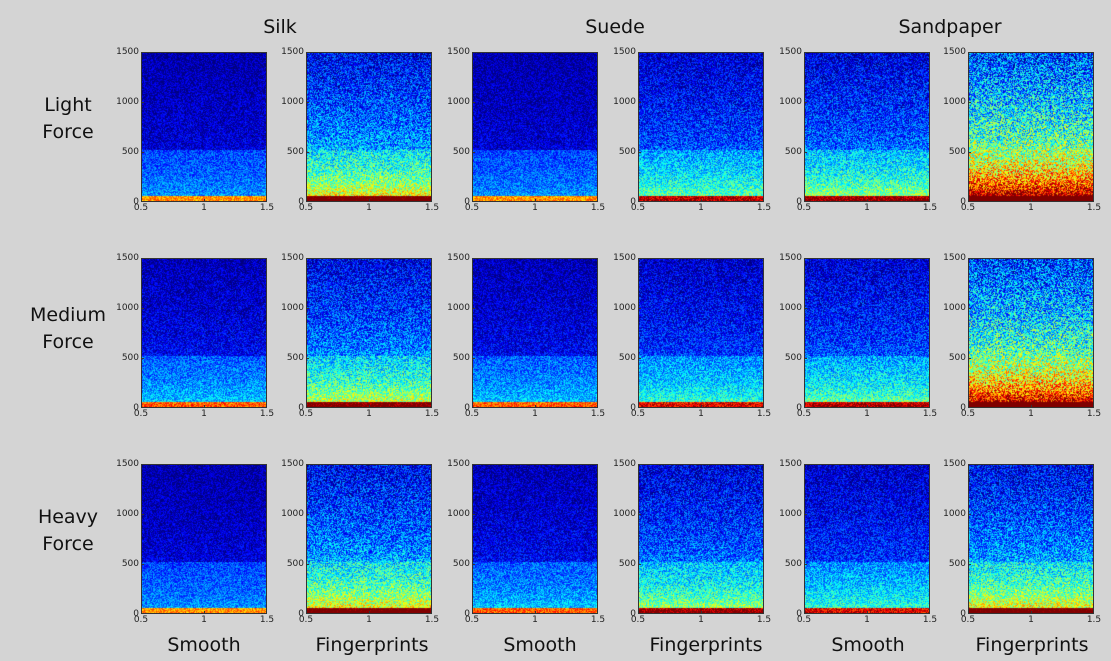 The width and height of the screenshot is (1111, 661). I want to click on sub-label-smooth: Smooth, so click(868, 645).